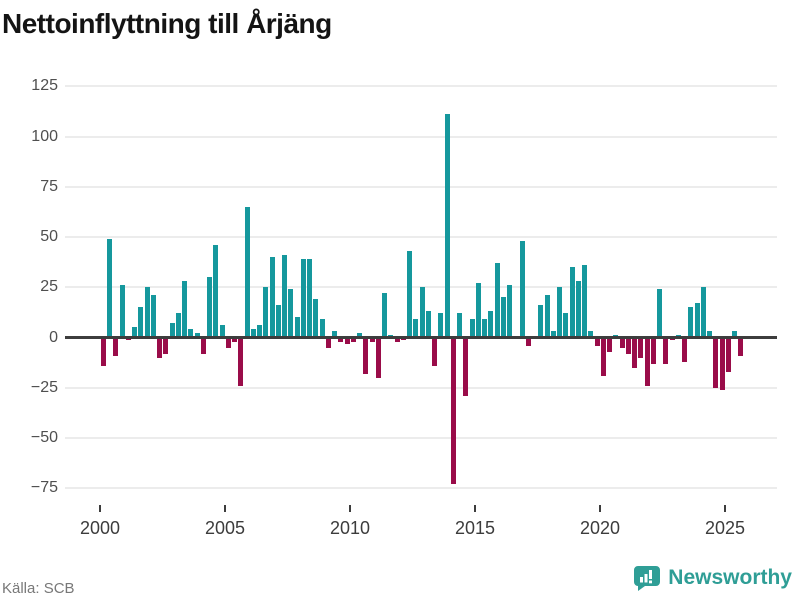  I want to click on x-axis-tick-label: 2000, so click(100, 528).